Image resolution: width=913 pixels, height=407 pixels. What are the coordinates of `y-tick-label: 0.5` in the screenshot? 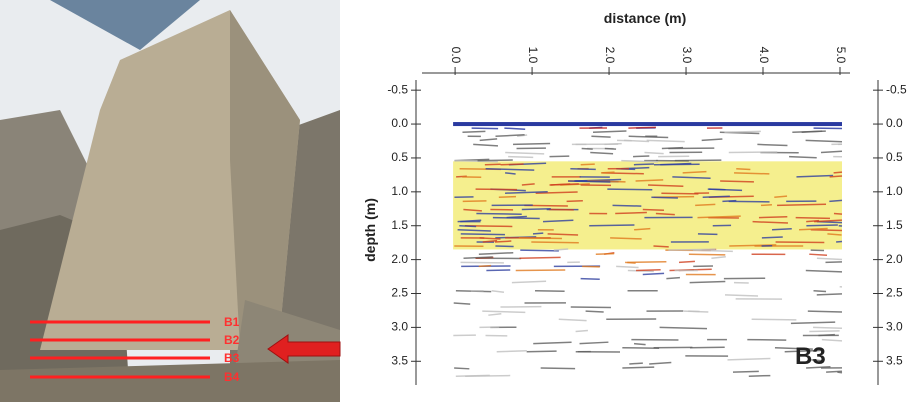 It's located at (399, 157).